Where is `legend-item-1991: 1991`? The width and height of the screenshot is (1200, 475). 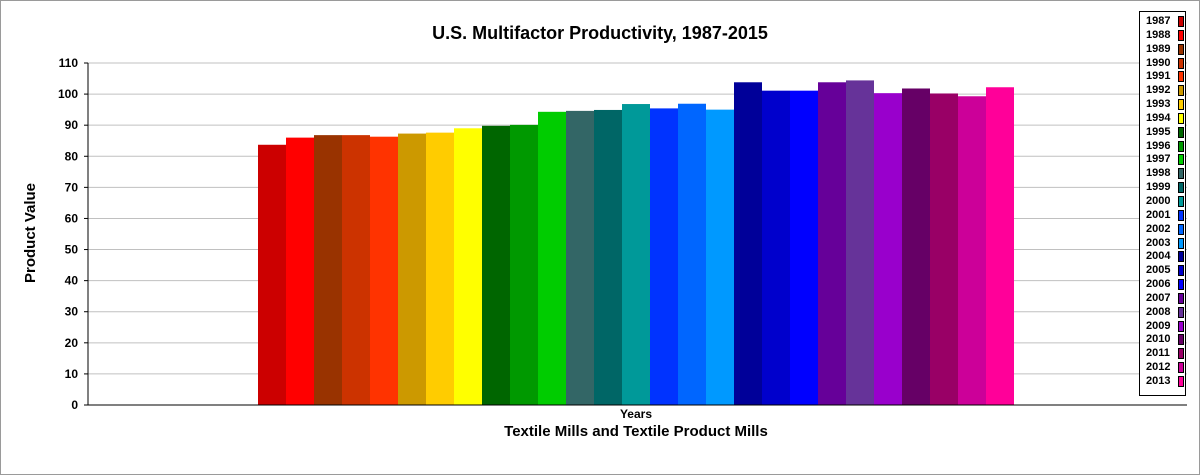 legend-item-1991: 1991 is located at coordinates (1162, 77).